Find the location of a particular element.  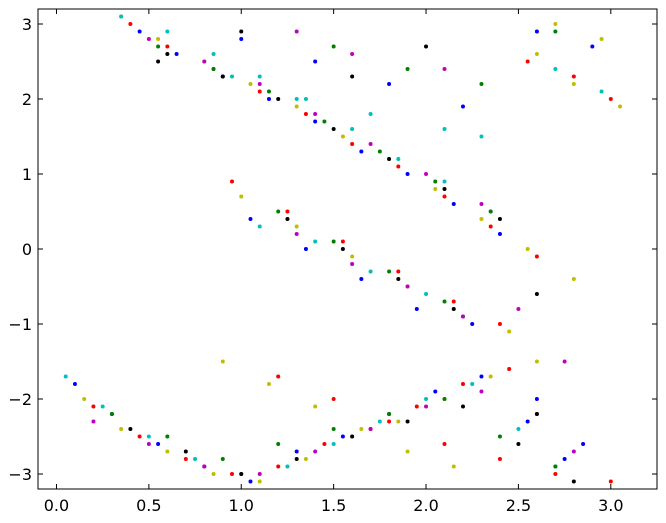

x-tick-label: 2.0 is located at coordinates (425, 505).